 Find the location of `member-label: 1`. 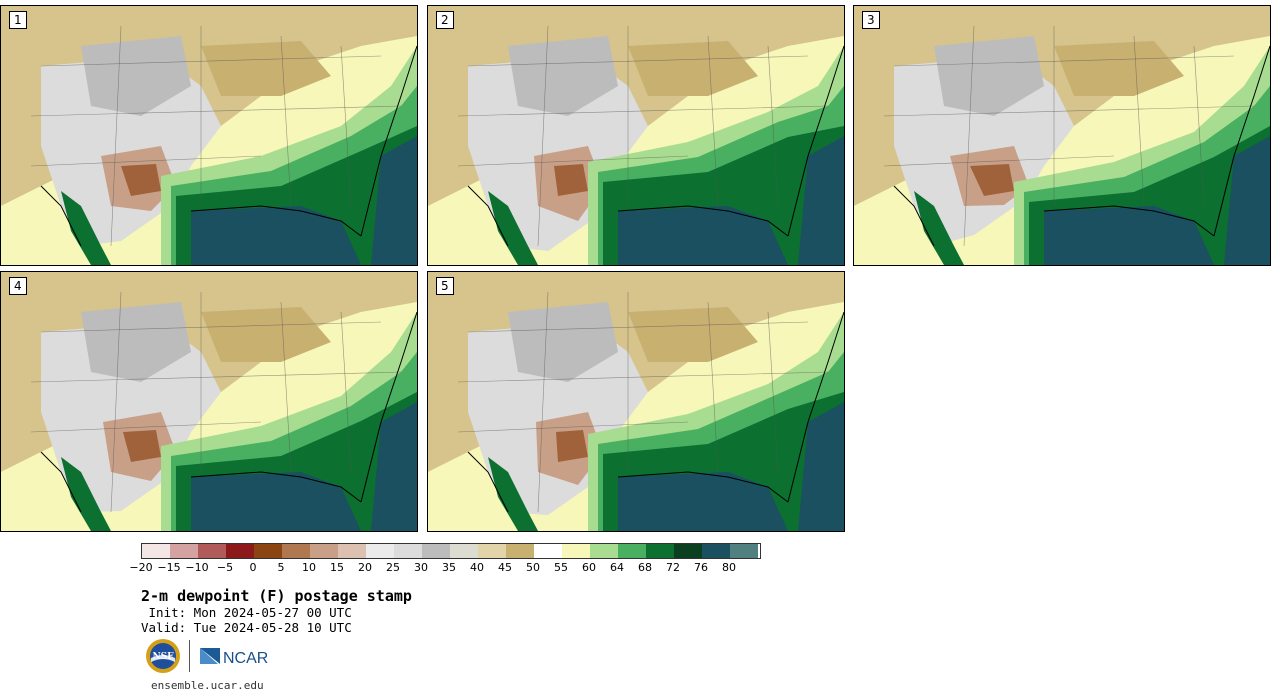

member-label: 1 is located at coordinates (18, 20).